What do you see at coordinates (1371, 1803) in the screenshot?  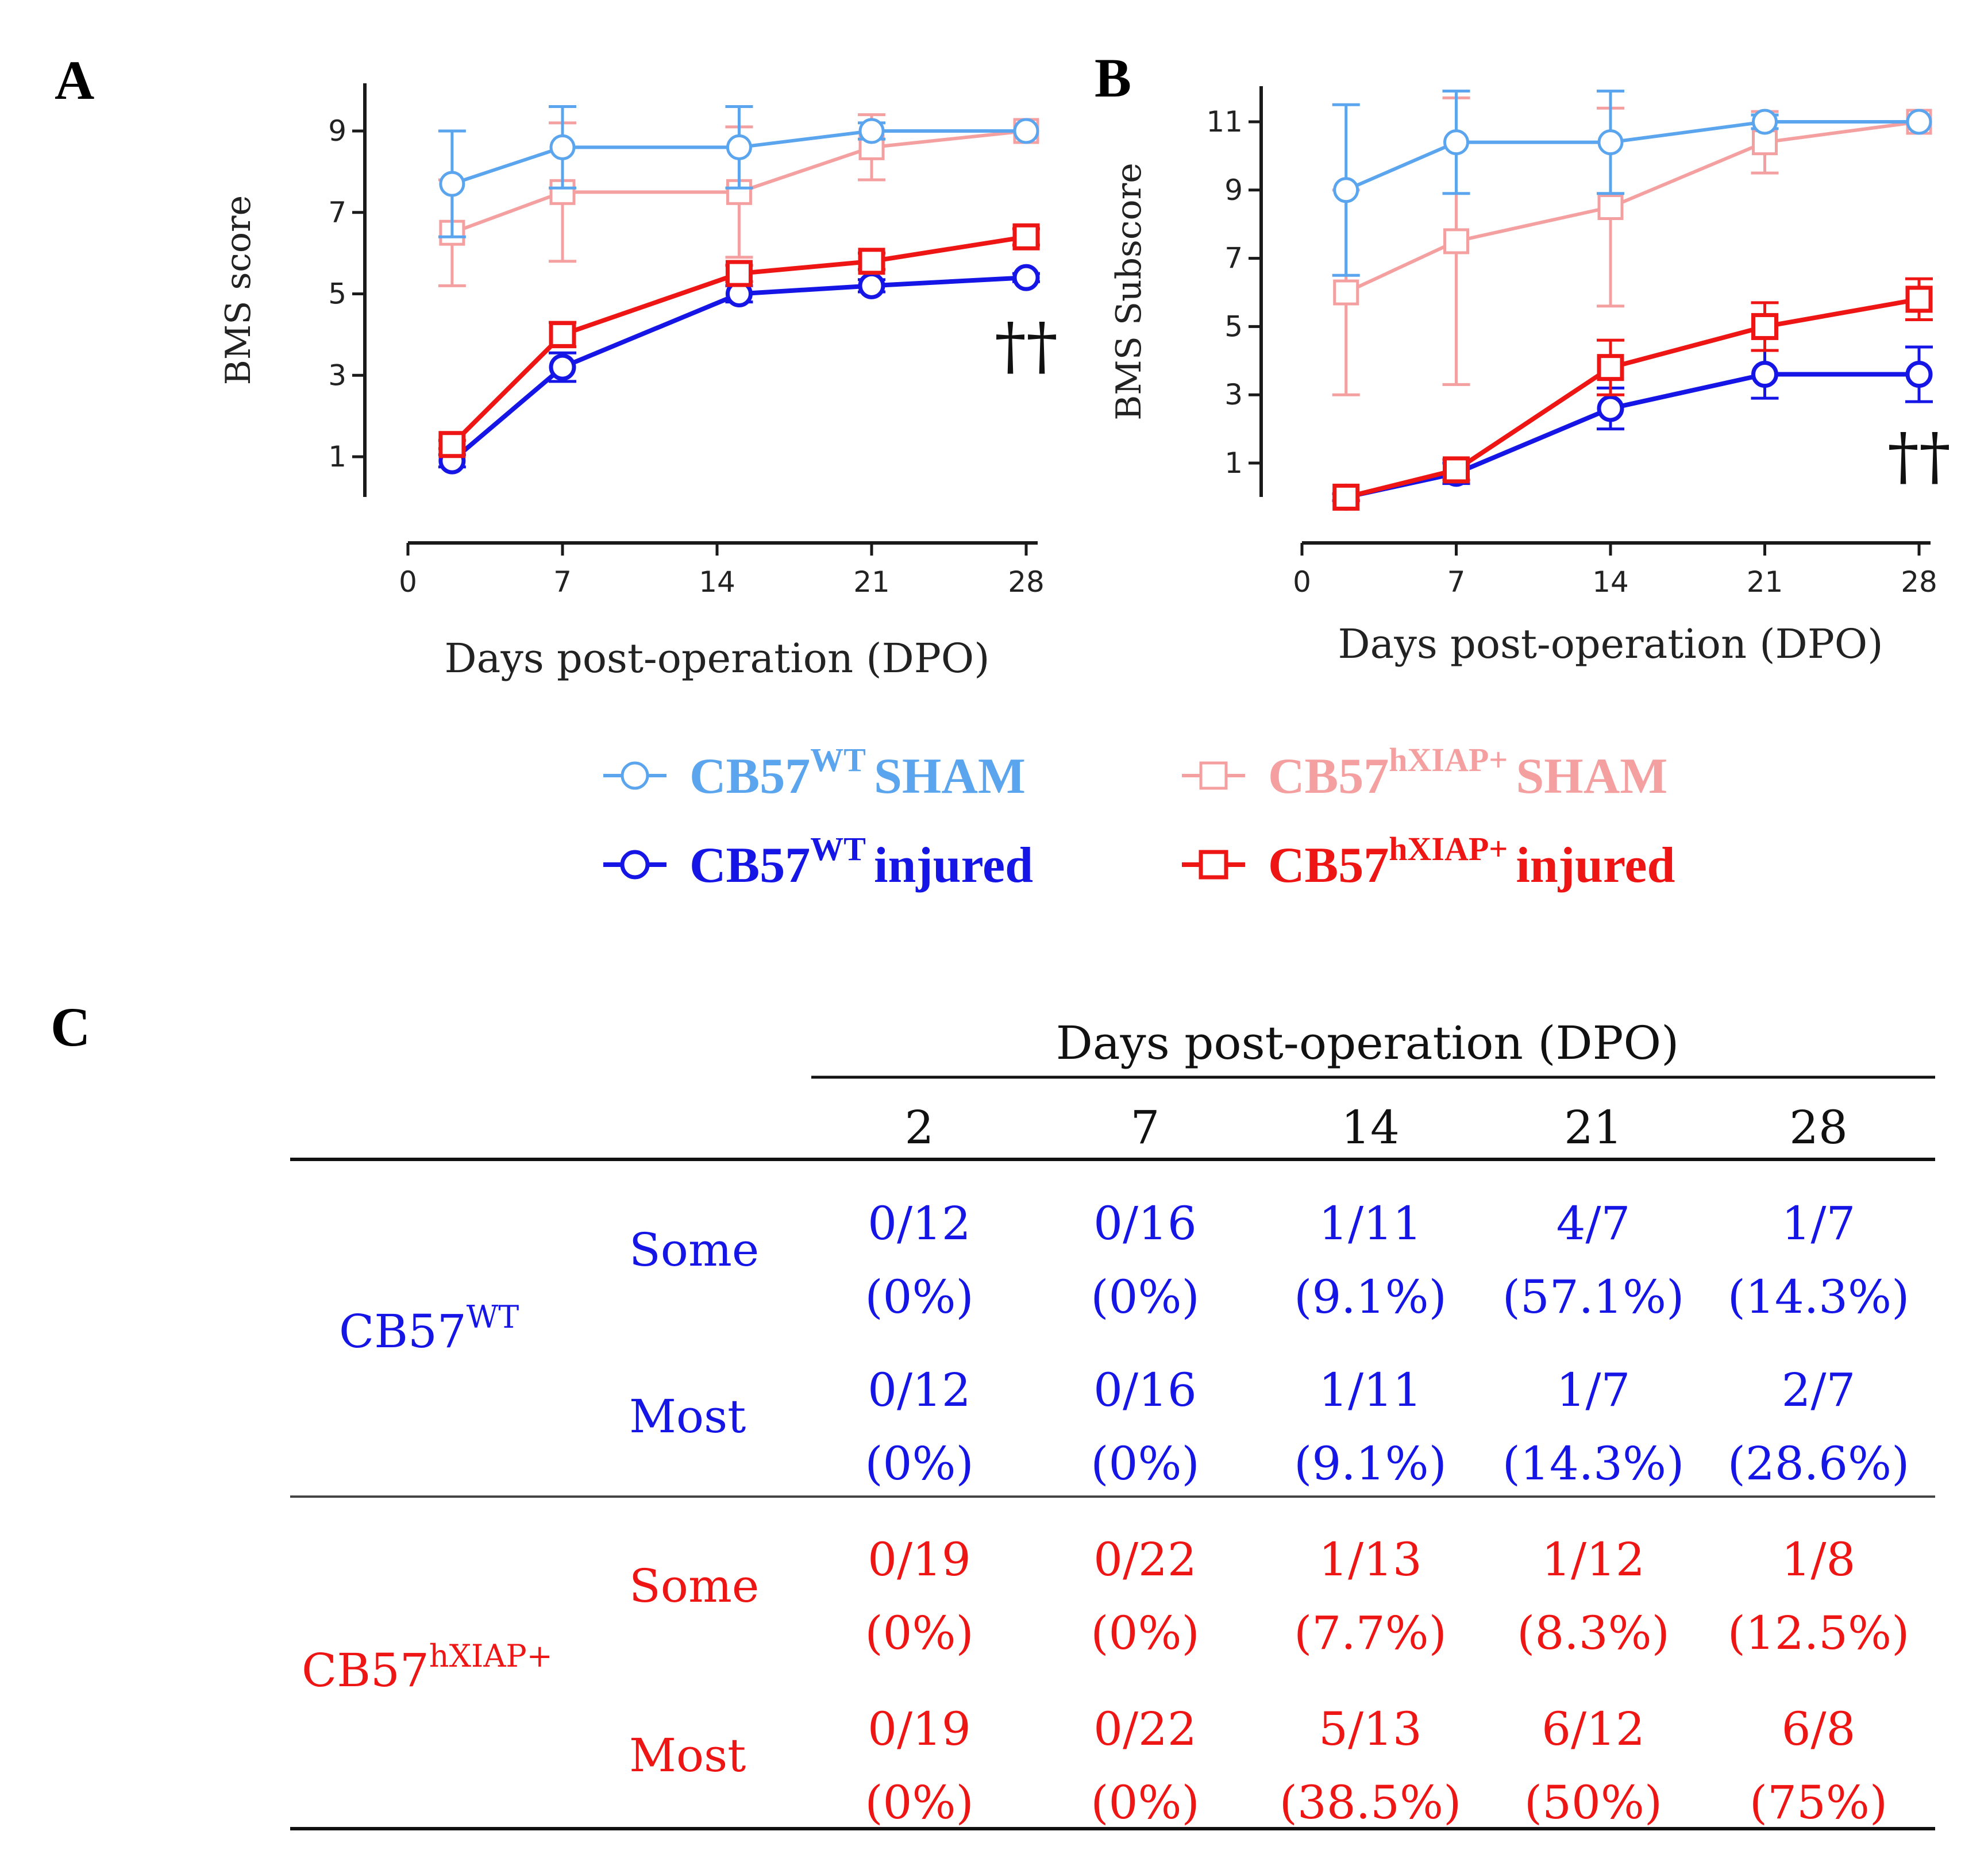 I see `table-cell-percent: (38.5%)` at bounding box center [1371, 1803].